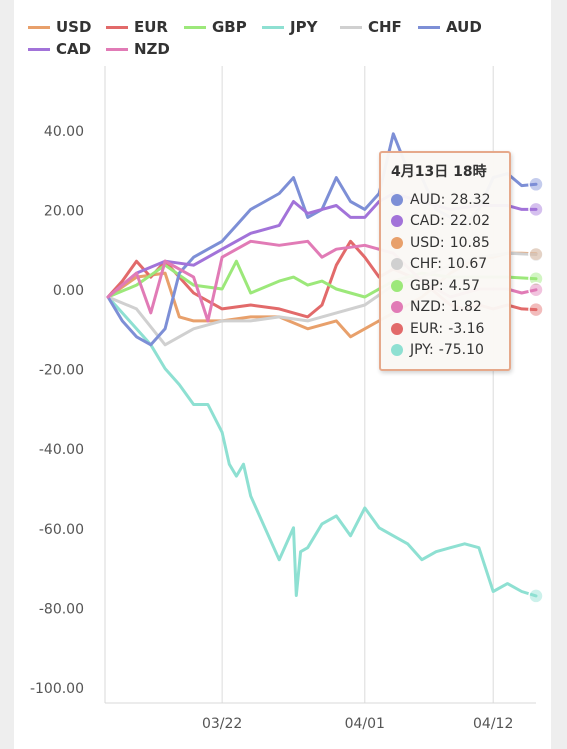 This screenshot has width=567, height=749. Describe the element at coordinates (427, 242) in the screenshot. I see `tooltip-label-usd: USD:` at that location.